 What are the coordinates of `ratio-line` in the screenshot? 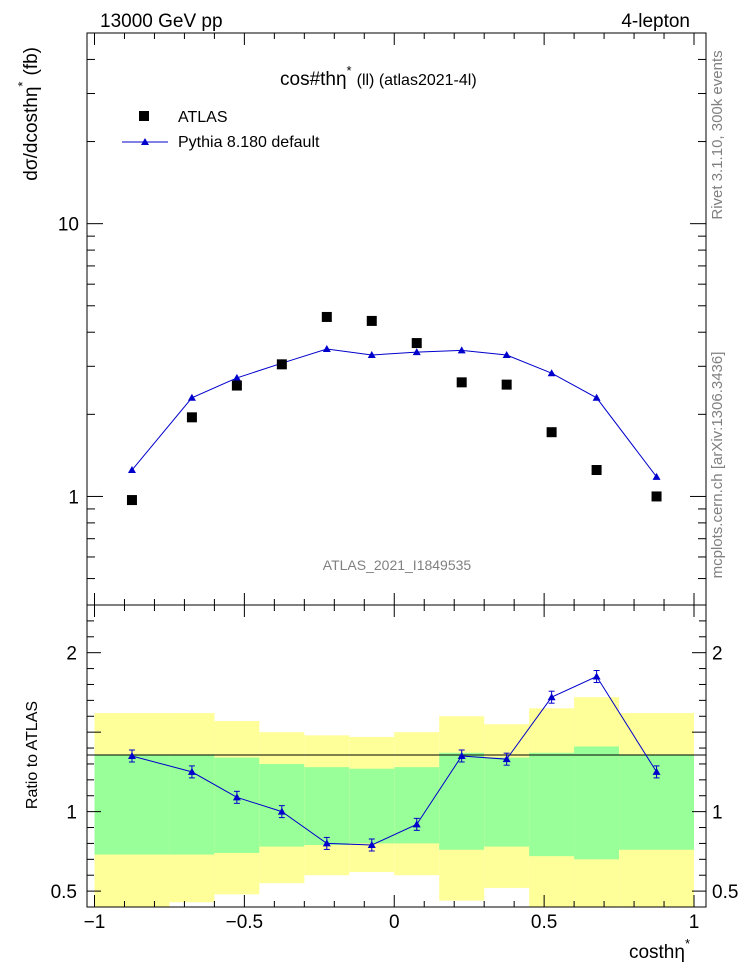 It's located at (394, 760).